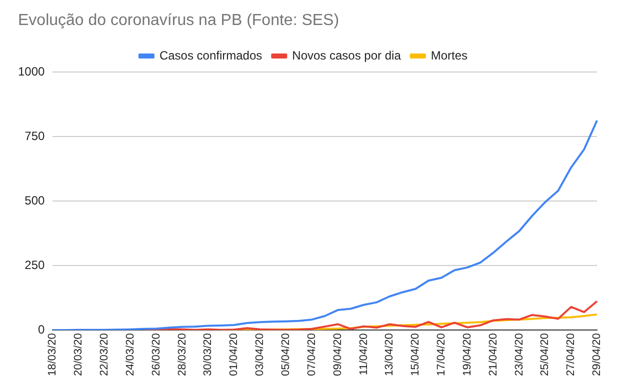  Describe the element at coordinates (35, 200) in the screenshot. I see `y-tick-label: 500` at that location.